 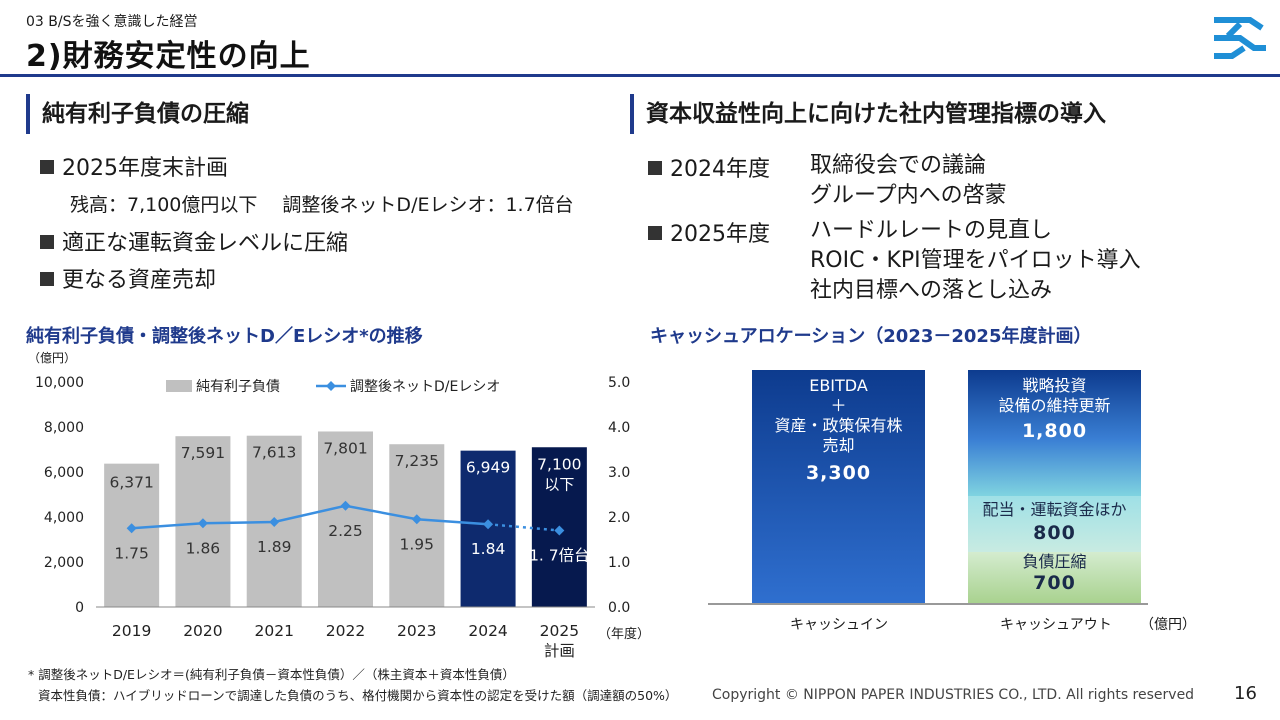 I want to click on bar-value-label: 7,235, so click(x=417, y=461).